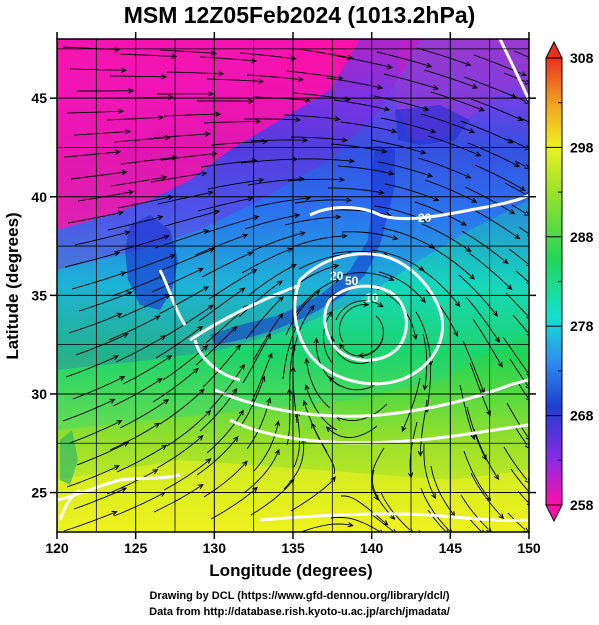 The image size is (599, 625). Describe the element at coordinates (39, 295) in the screenshot. I see `y-tick-label: 35` at that location.